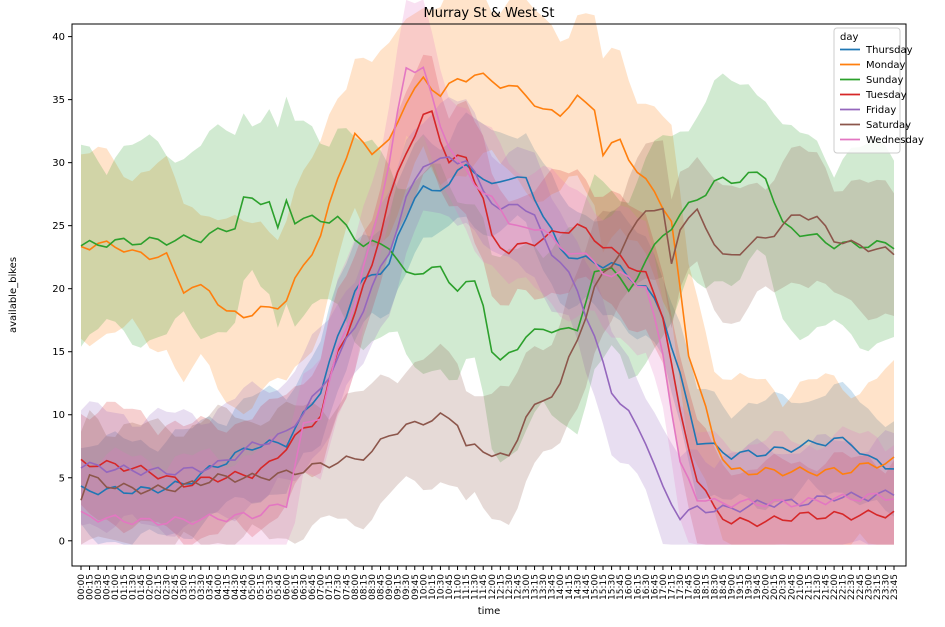  Describe the element at coordinates (888, 125) in the screenshot. I see `legend-entry-label: Saturday` at that location.